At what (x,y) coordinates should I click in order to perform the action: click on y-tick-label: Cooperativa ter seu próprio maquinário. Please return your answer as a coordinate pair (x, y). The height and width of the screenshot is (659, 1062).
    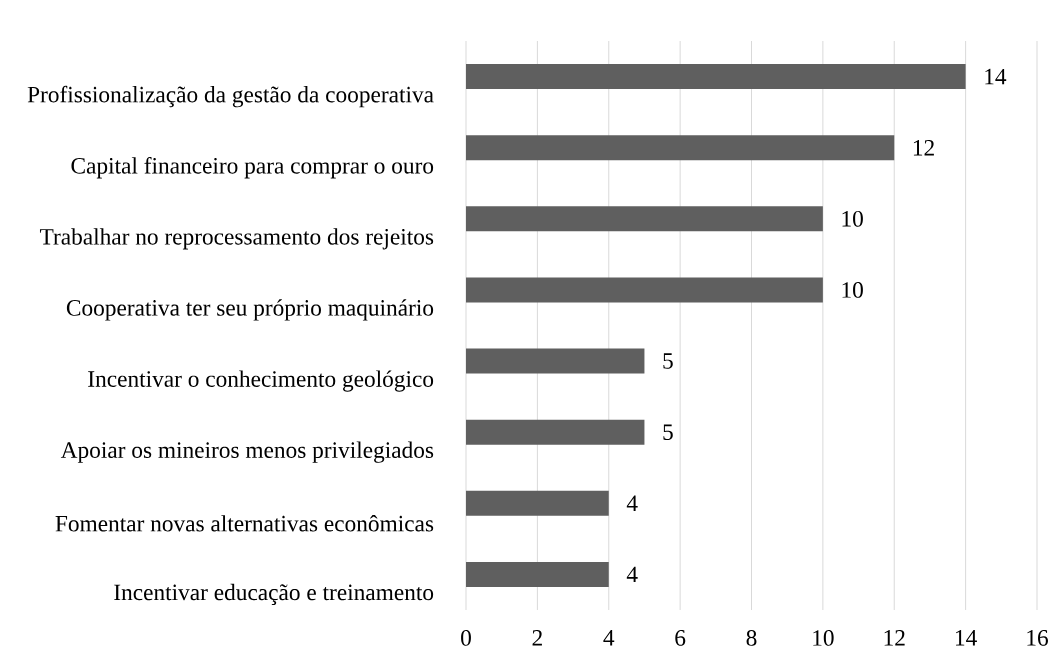
    Looking at the image, I should click on (250, 310).